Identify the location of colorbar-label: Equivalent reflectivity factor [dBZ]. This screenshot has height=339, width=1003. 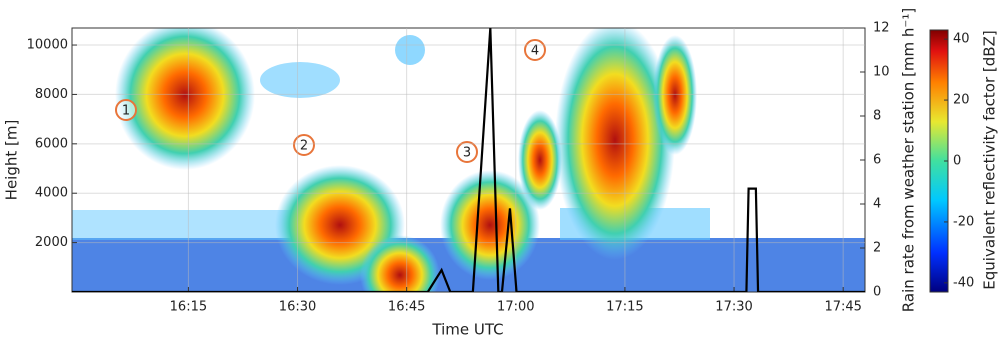
(990, 159).